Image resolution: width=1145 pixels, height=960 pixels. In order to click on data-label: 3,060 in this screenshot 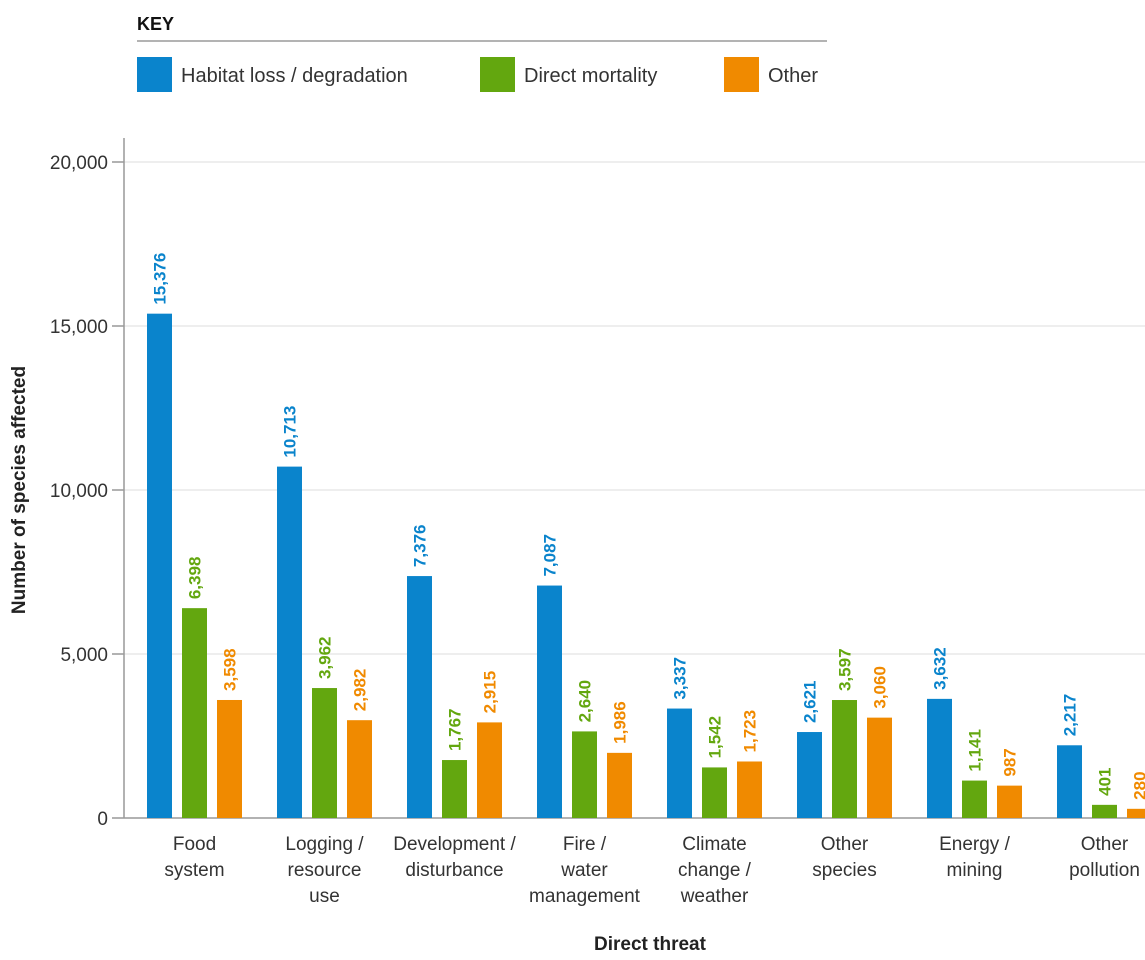, I will do `click(880, 687)`.